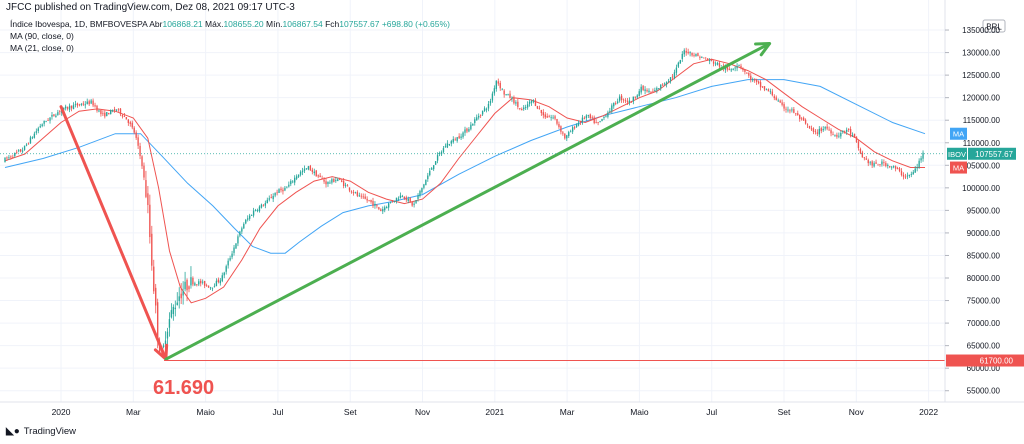 This screenshot has width=1024, height=444. What do you see at coordinates (42, 36) in the screenshot?
I see `legend-ma90: MA (90, close, 0)` at bounding box center [42, 36].